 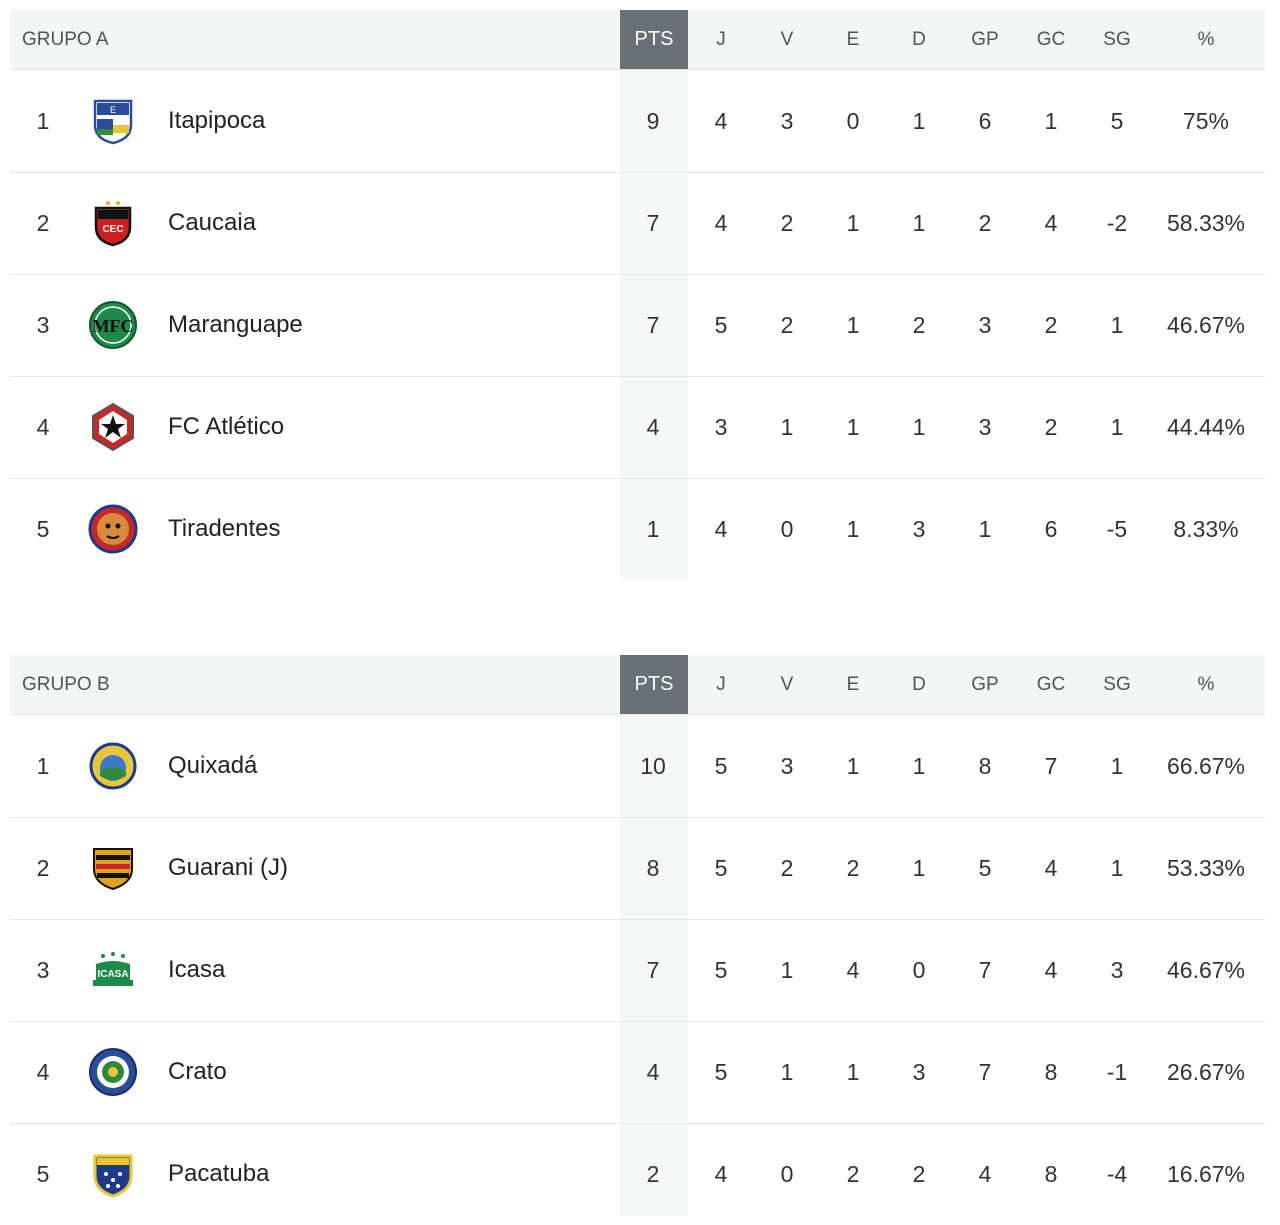 I want to click on pts-cell: 4, so click(x=653, y=1071).